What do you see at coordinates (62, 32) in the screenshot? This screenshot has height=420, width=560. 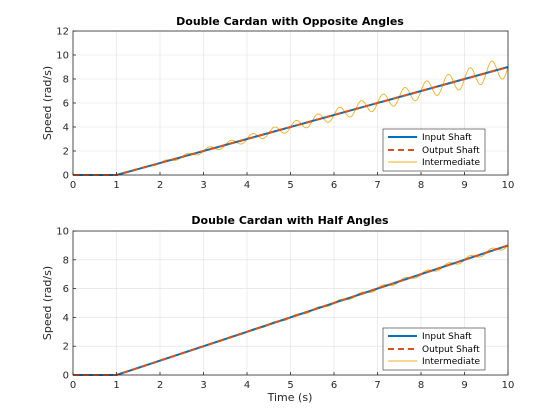 I see `y-tick-label: 12` at bounding box center [62, 32].